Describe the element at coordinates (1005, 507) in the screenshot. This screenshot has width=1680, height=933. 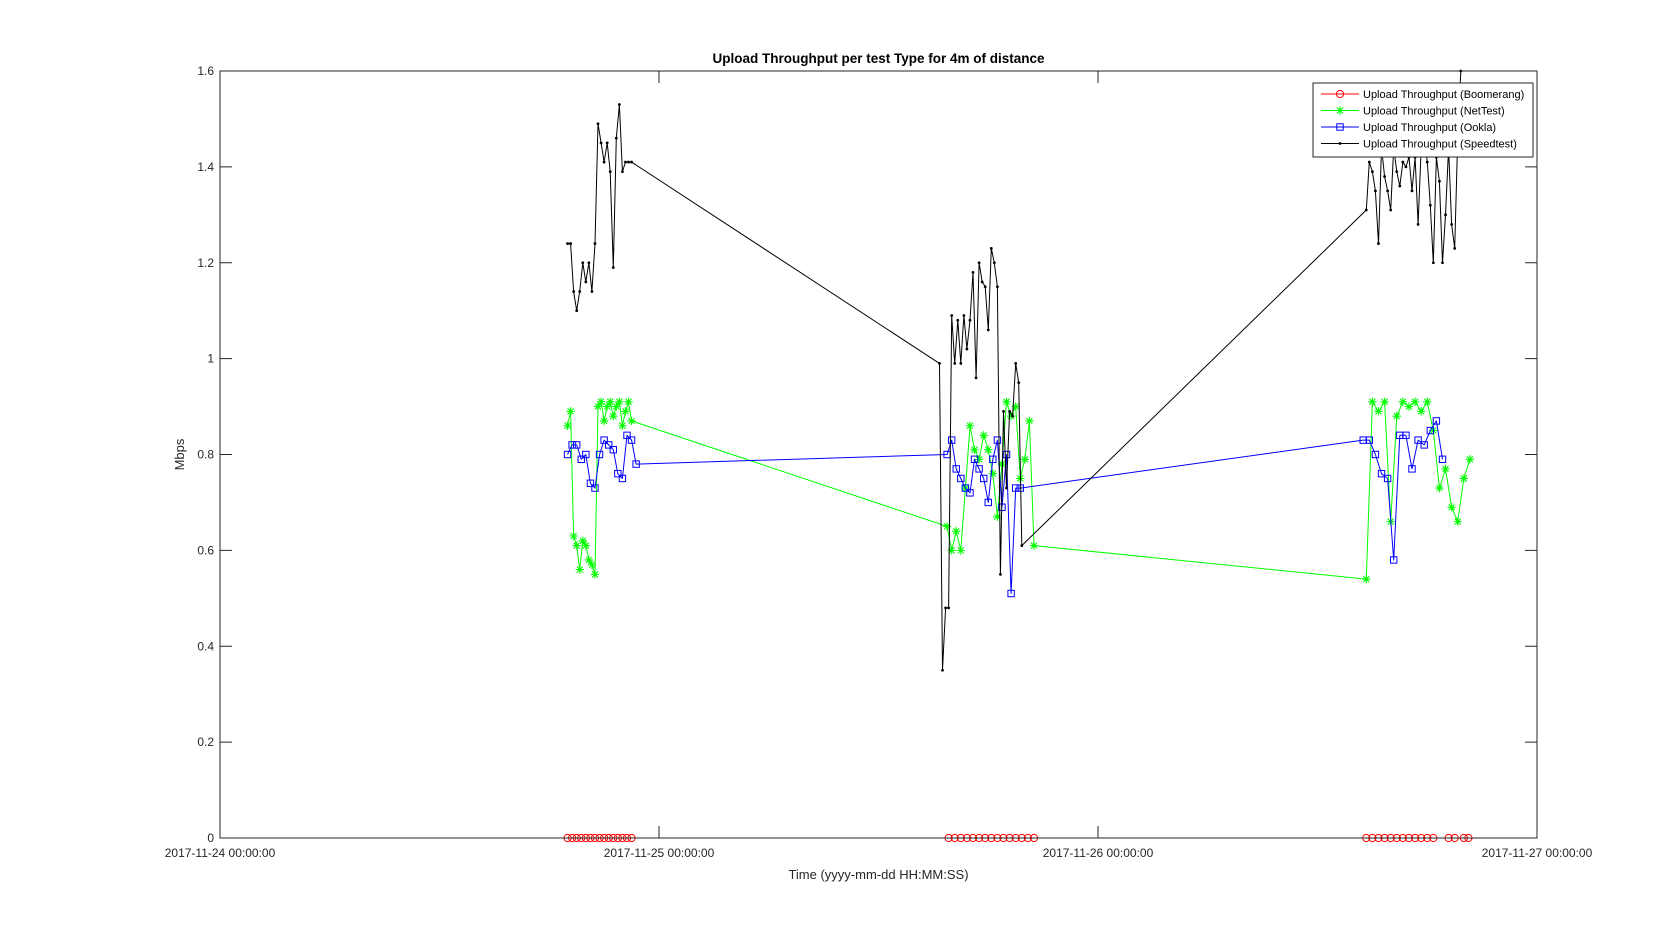
I see `series-ookla` at that location.